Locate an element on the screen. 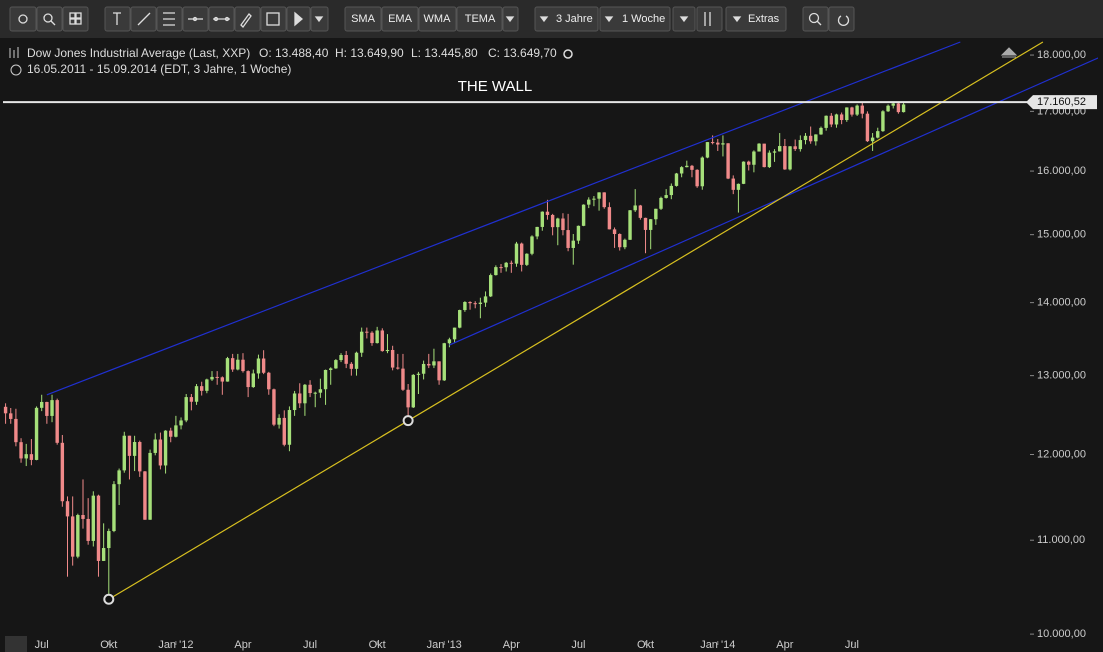 The height and width of the screenshot is (652, 1103). x-tick-label: Jan '14 is located at coordinates (717, 645).